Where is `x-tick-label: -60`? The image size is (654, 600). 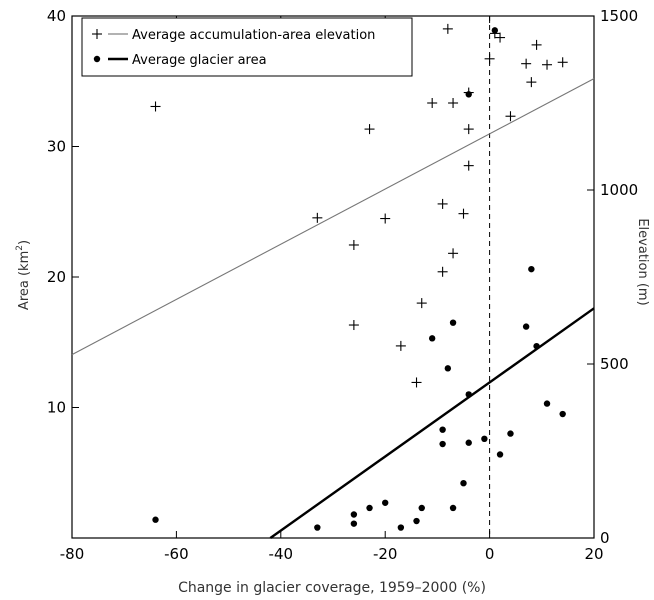
x-tick-label: -60 is located at coordinates (176, 554).